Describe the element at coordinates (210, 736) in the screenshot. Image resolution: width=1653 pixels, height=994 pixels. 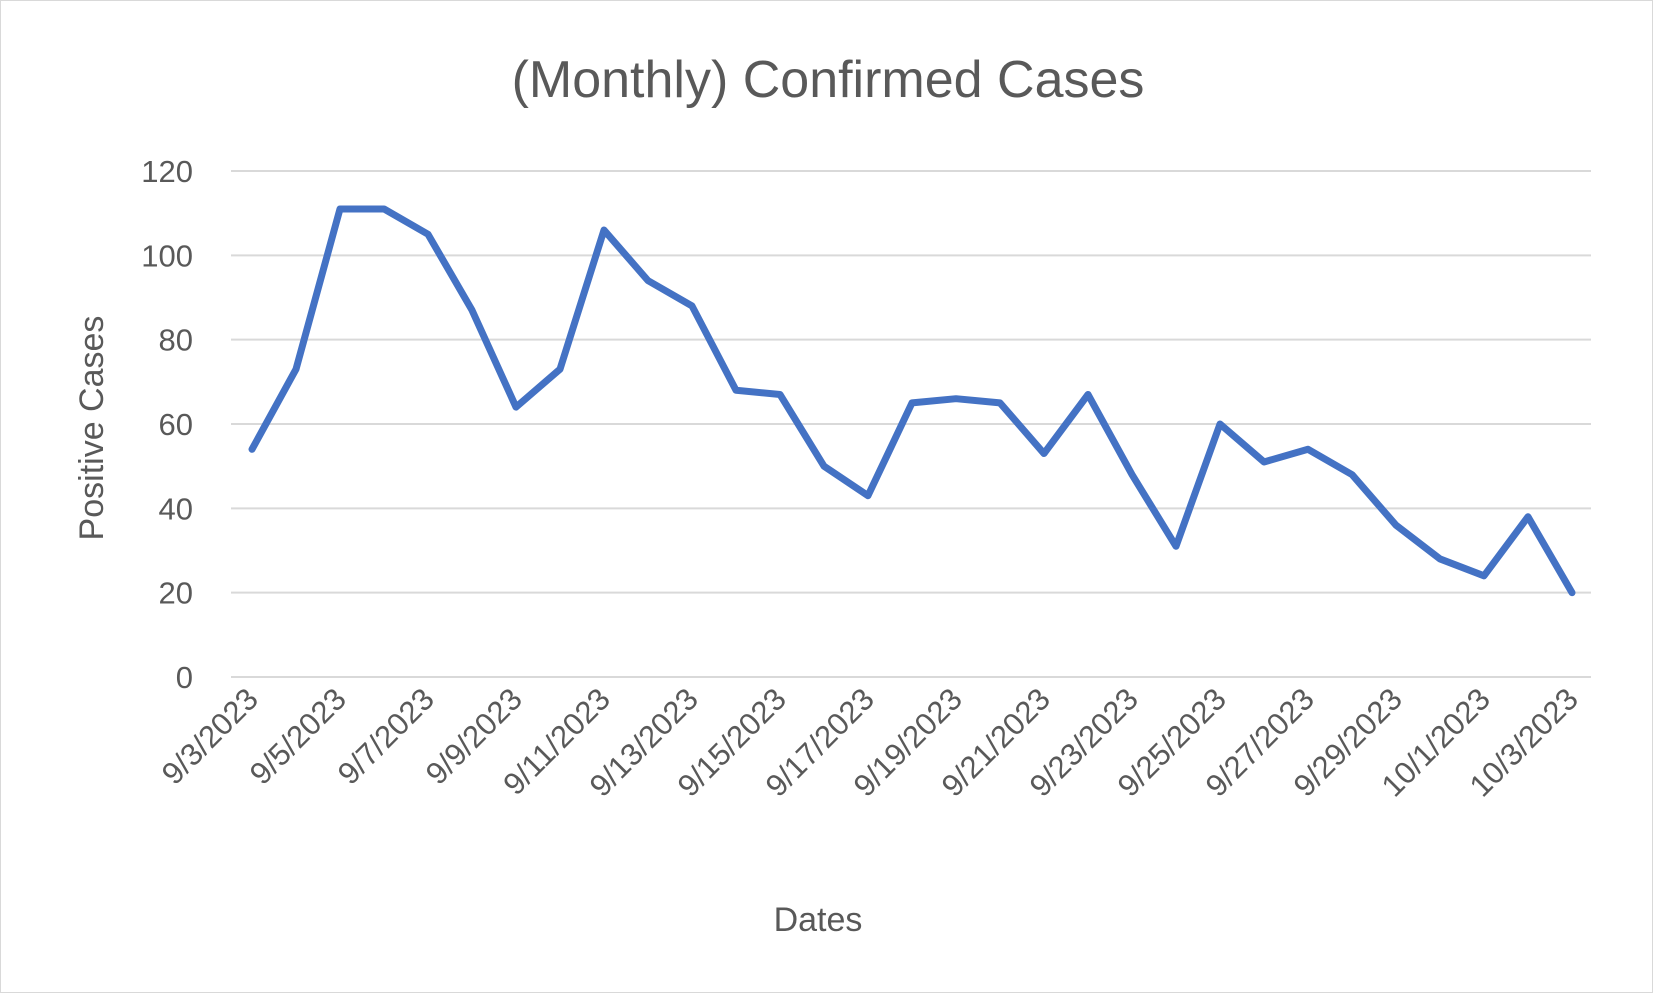
I see `x-tick-label: 9/3/2023` at that location.